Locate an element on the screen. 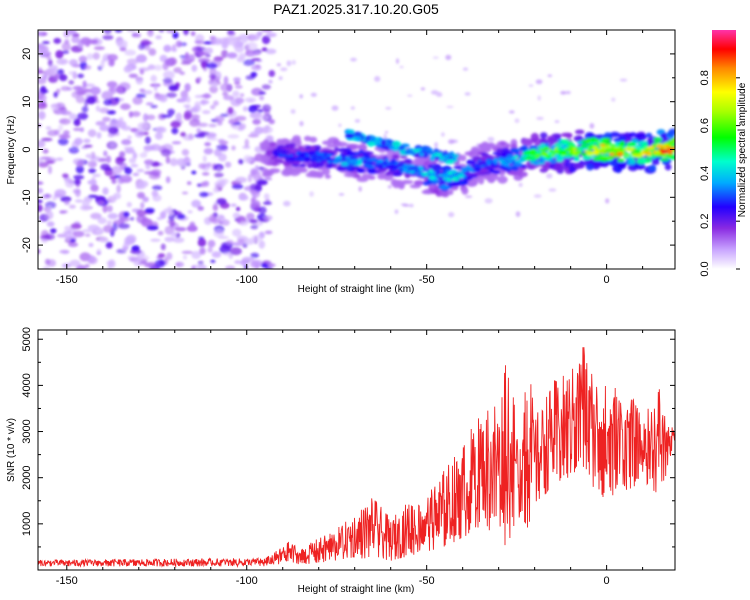  colorbar-tick-label: 0.8 is located at coordinates (705, 77).